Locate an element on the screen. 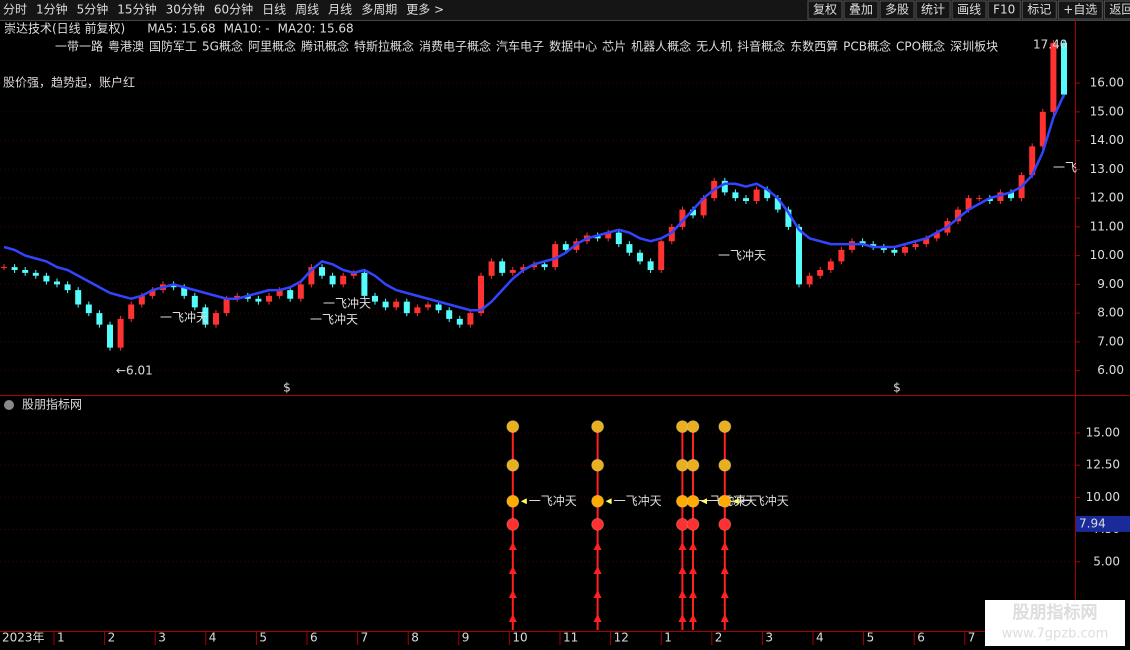 This screenshot has width=1130, height=650. period-tab: 5分钟 is located at coordinates (93, 9).